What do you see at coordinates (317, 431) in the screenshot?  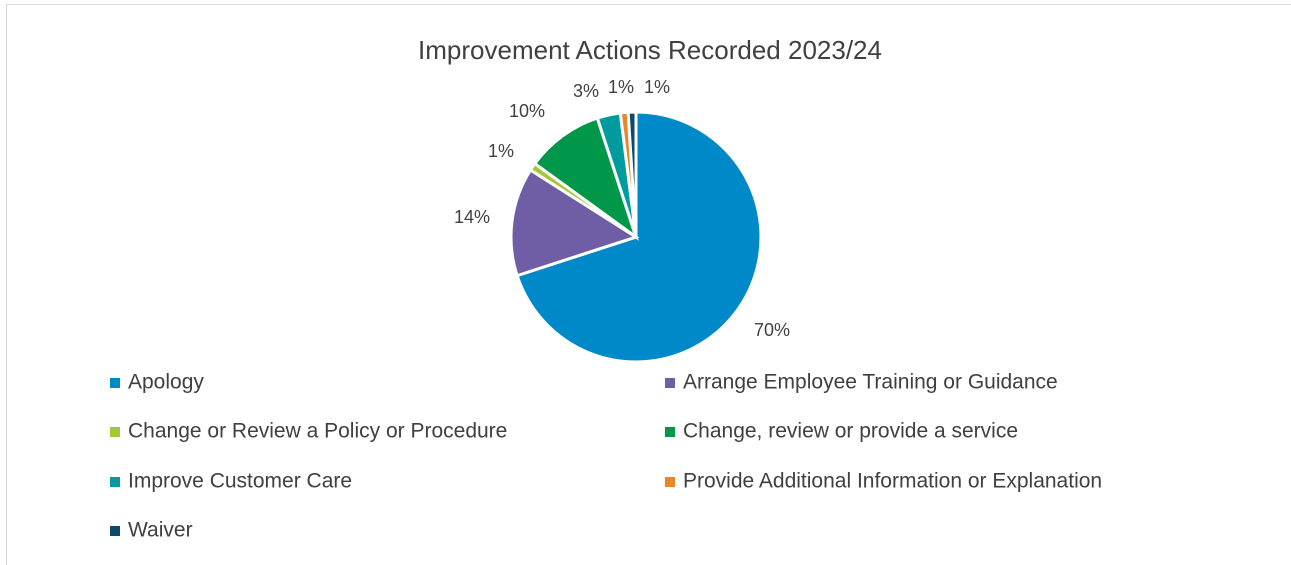 I see `legend-label: Change or Review a Policy or Procedure` at bounding box center [317, 431].